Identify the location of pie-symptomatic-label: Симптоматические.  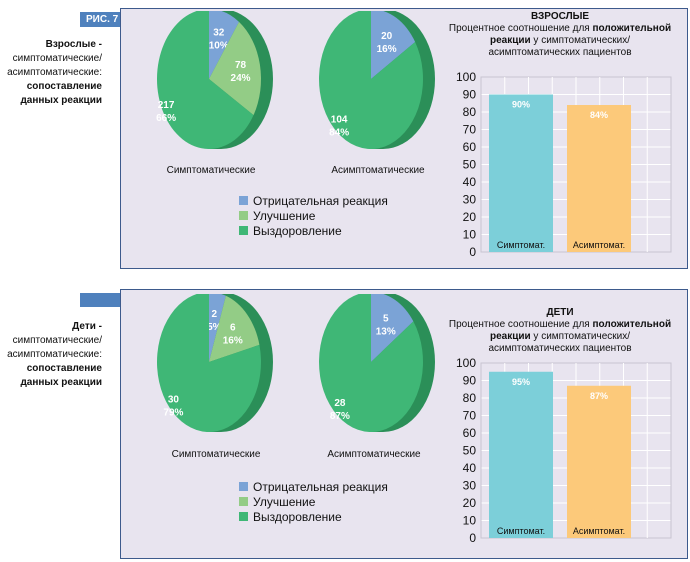
(211, 170).